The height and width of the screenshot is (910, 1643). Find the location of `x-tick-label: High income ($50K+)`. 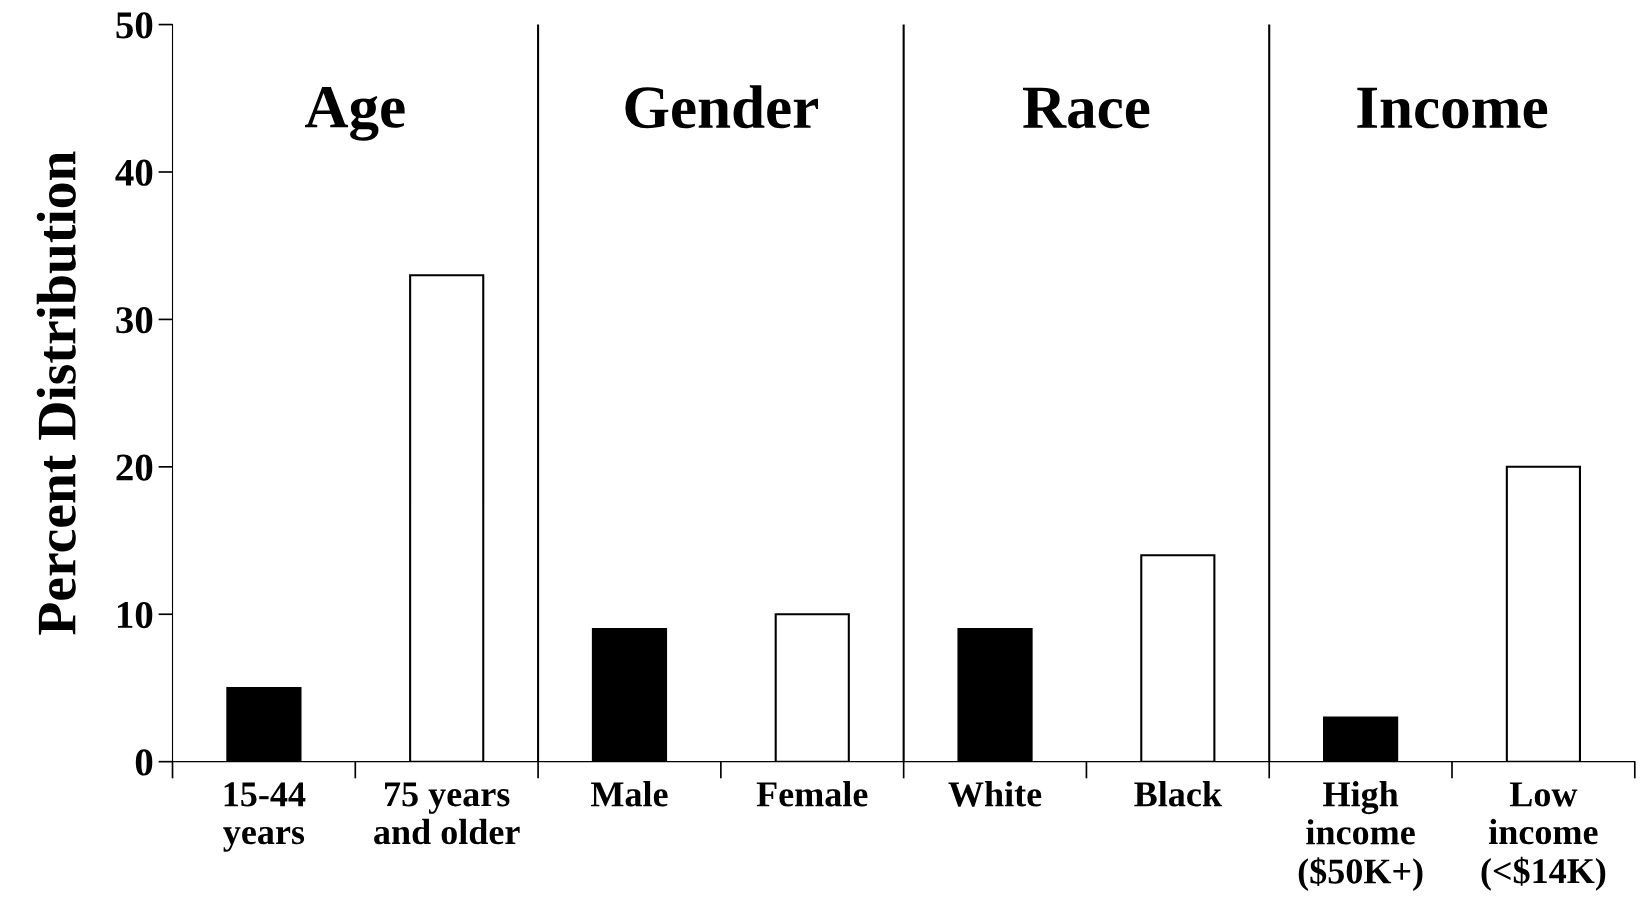

x-tick-label: High income ($50K+) is located at coordinates (1360, 836).